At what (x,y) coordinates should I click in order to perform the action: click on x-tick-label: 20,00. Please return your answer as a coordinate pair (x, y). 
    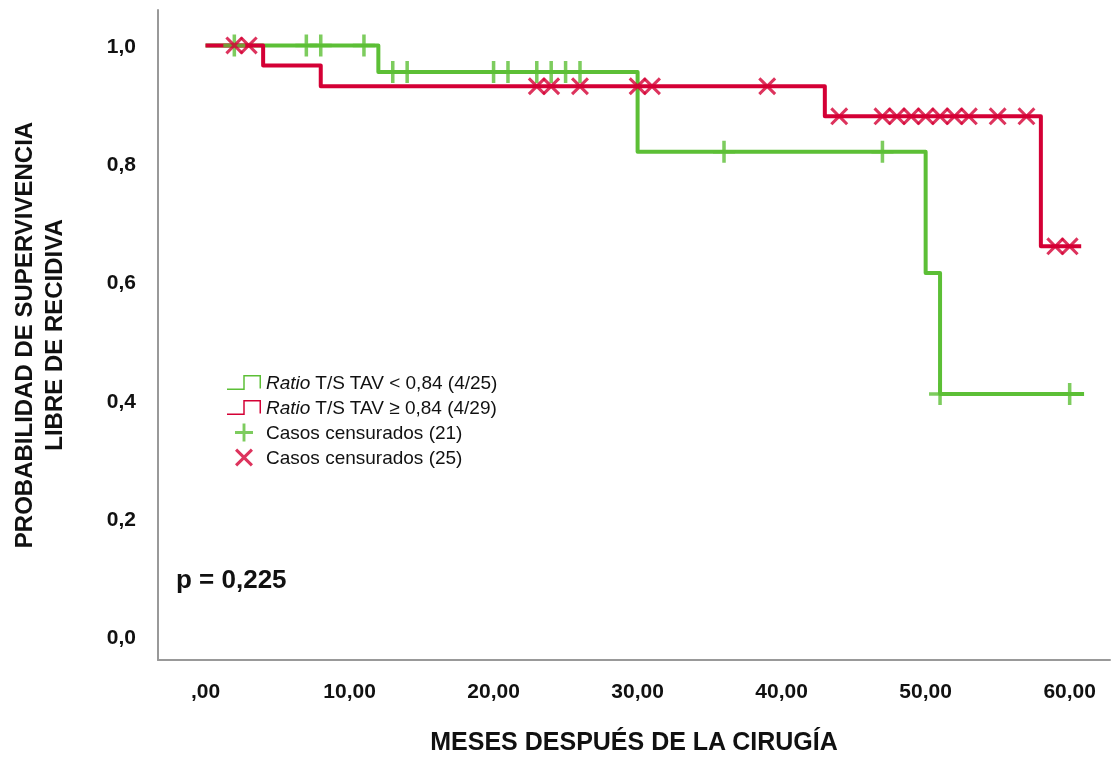
    Looking at the image, I should click on (493, 690).